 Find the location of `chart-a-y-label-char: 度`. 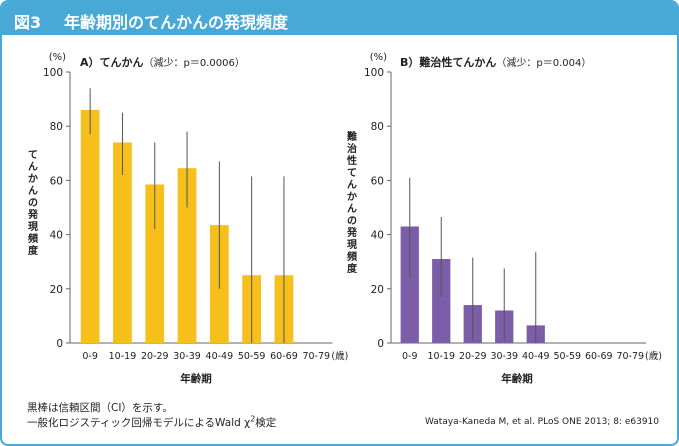

chart-a-y-label-char: 度 is located at coordinates (33, 250).